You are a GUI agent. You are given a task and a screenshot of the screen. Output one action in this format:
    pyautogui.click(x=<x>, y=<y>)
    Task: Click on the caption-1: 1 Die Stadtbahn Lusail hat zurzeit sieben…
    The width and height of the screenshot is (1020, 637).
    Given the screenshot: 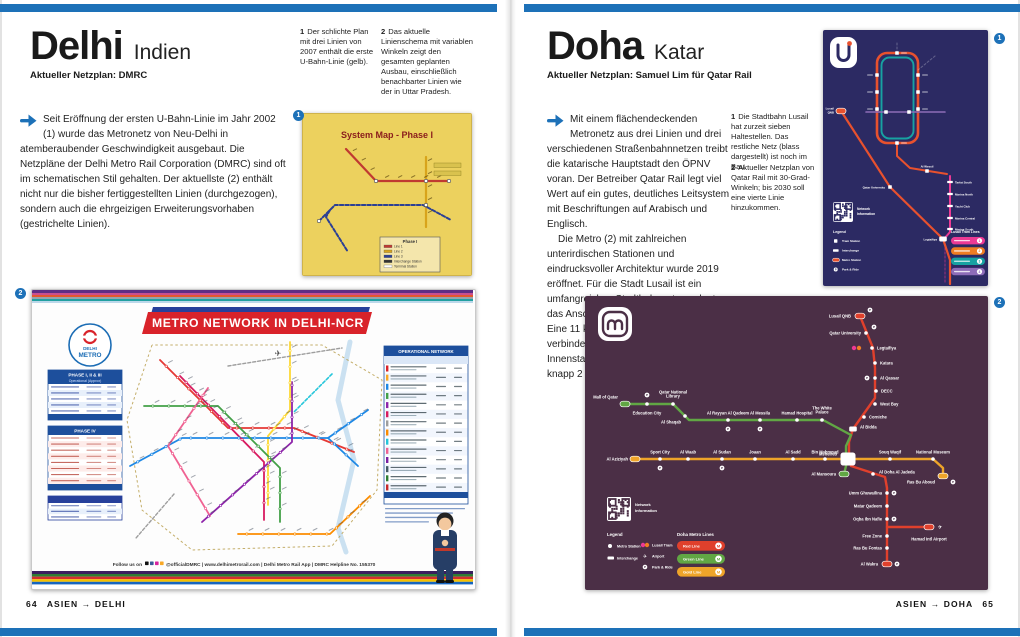 What is the action you would take?
    pyautogui.click(x=774, y=142)
    